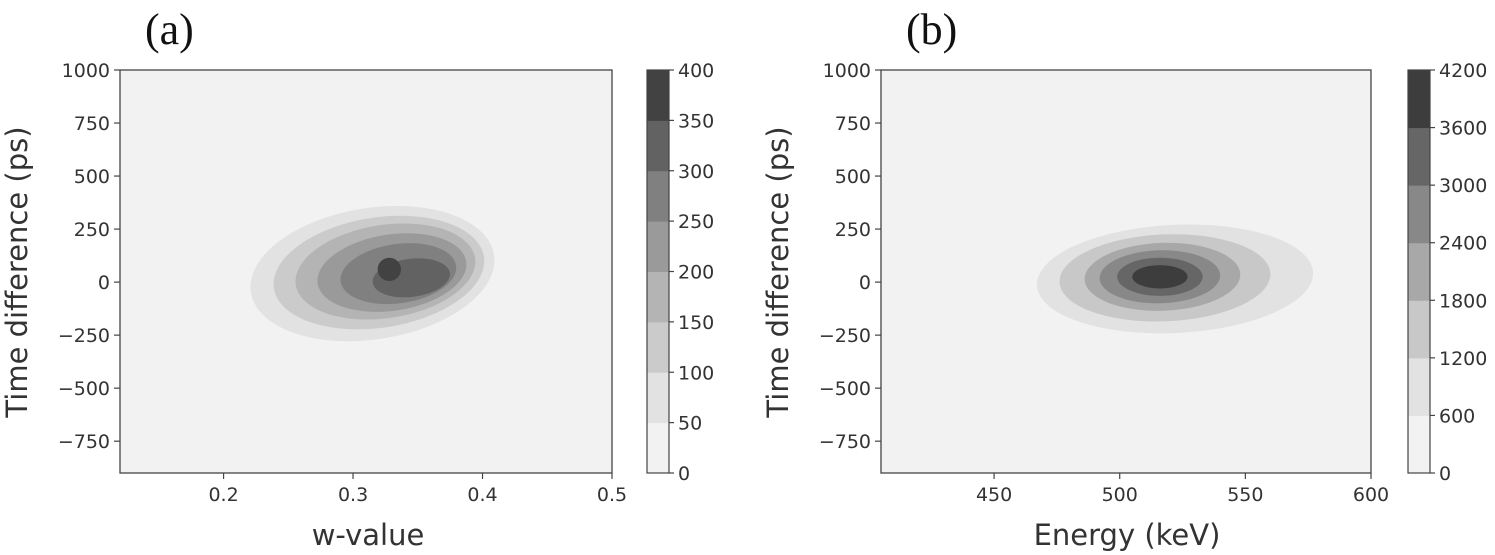 This screenshot has height=555, width=1495. I want to click on panel-a-colorbar: 0 50 100 150 200 250 300 350 400, so click(680, 272).